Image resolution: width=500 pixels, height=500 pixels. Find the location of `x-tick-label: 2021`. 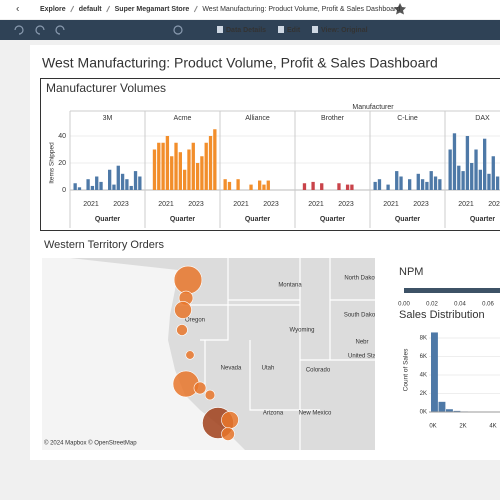

x-tick-label: 2021 is located at coordinates (466, 204).